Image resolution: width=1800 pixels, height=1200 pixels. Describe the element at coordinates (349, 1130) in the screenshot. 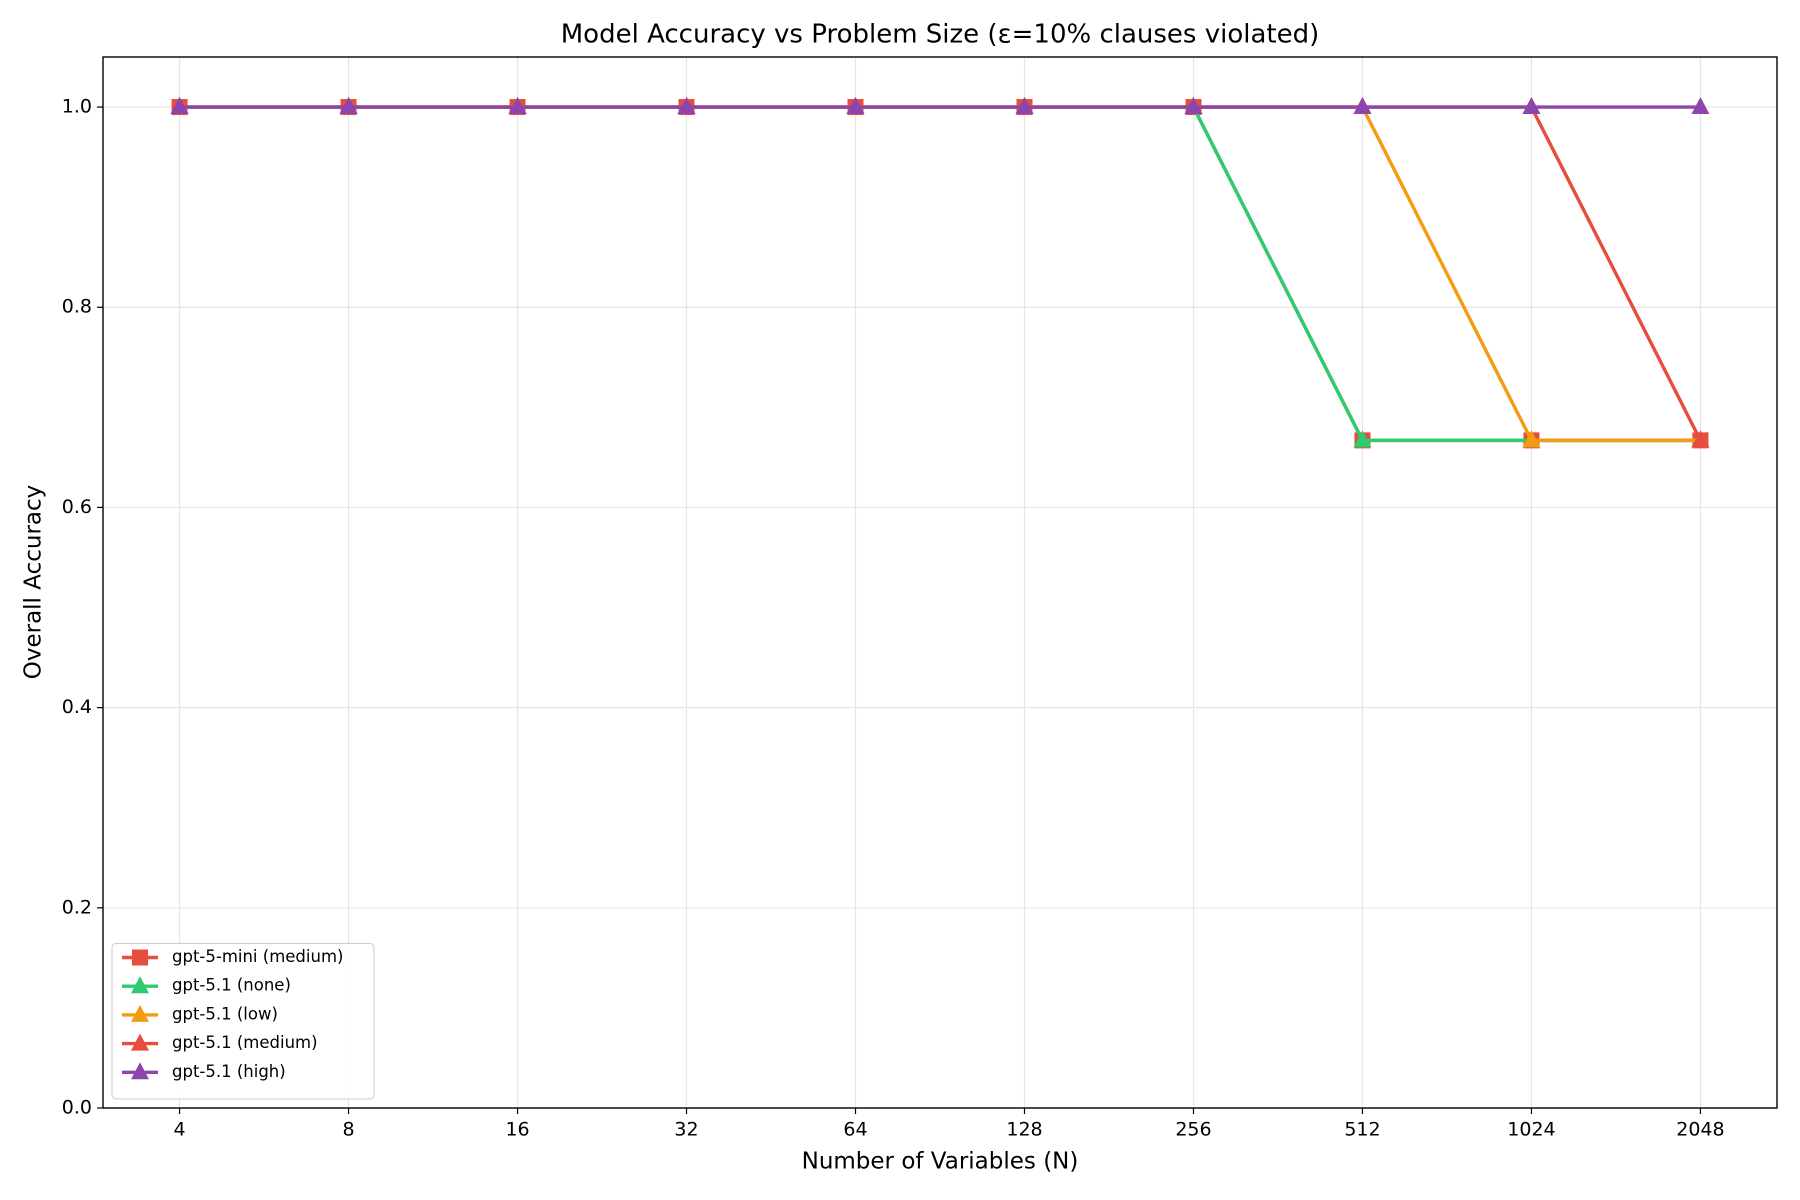

I see `x-tick-label: 8` at that location.